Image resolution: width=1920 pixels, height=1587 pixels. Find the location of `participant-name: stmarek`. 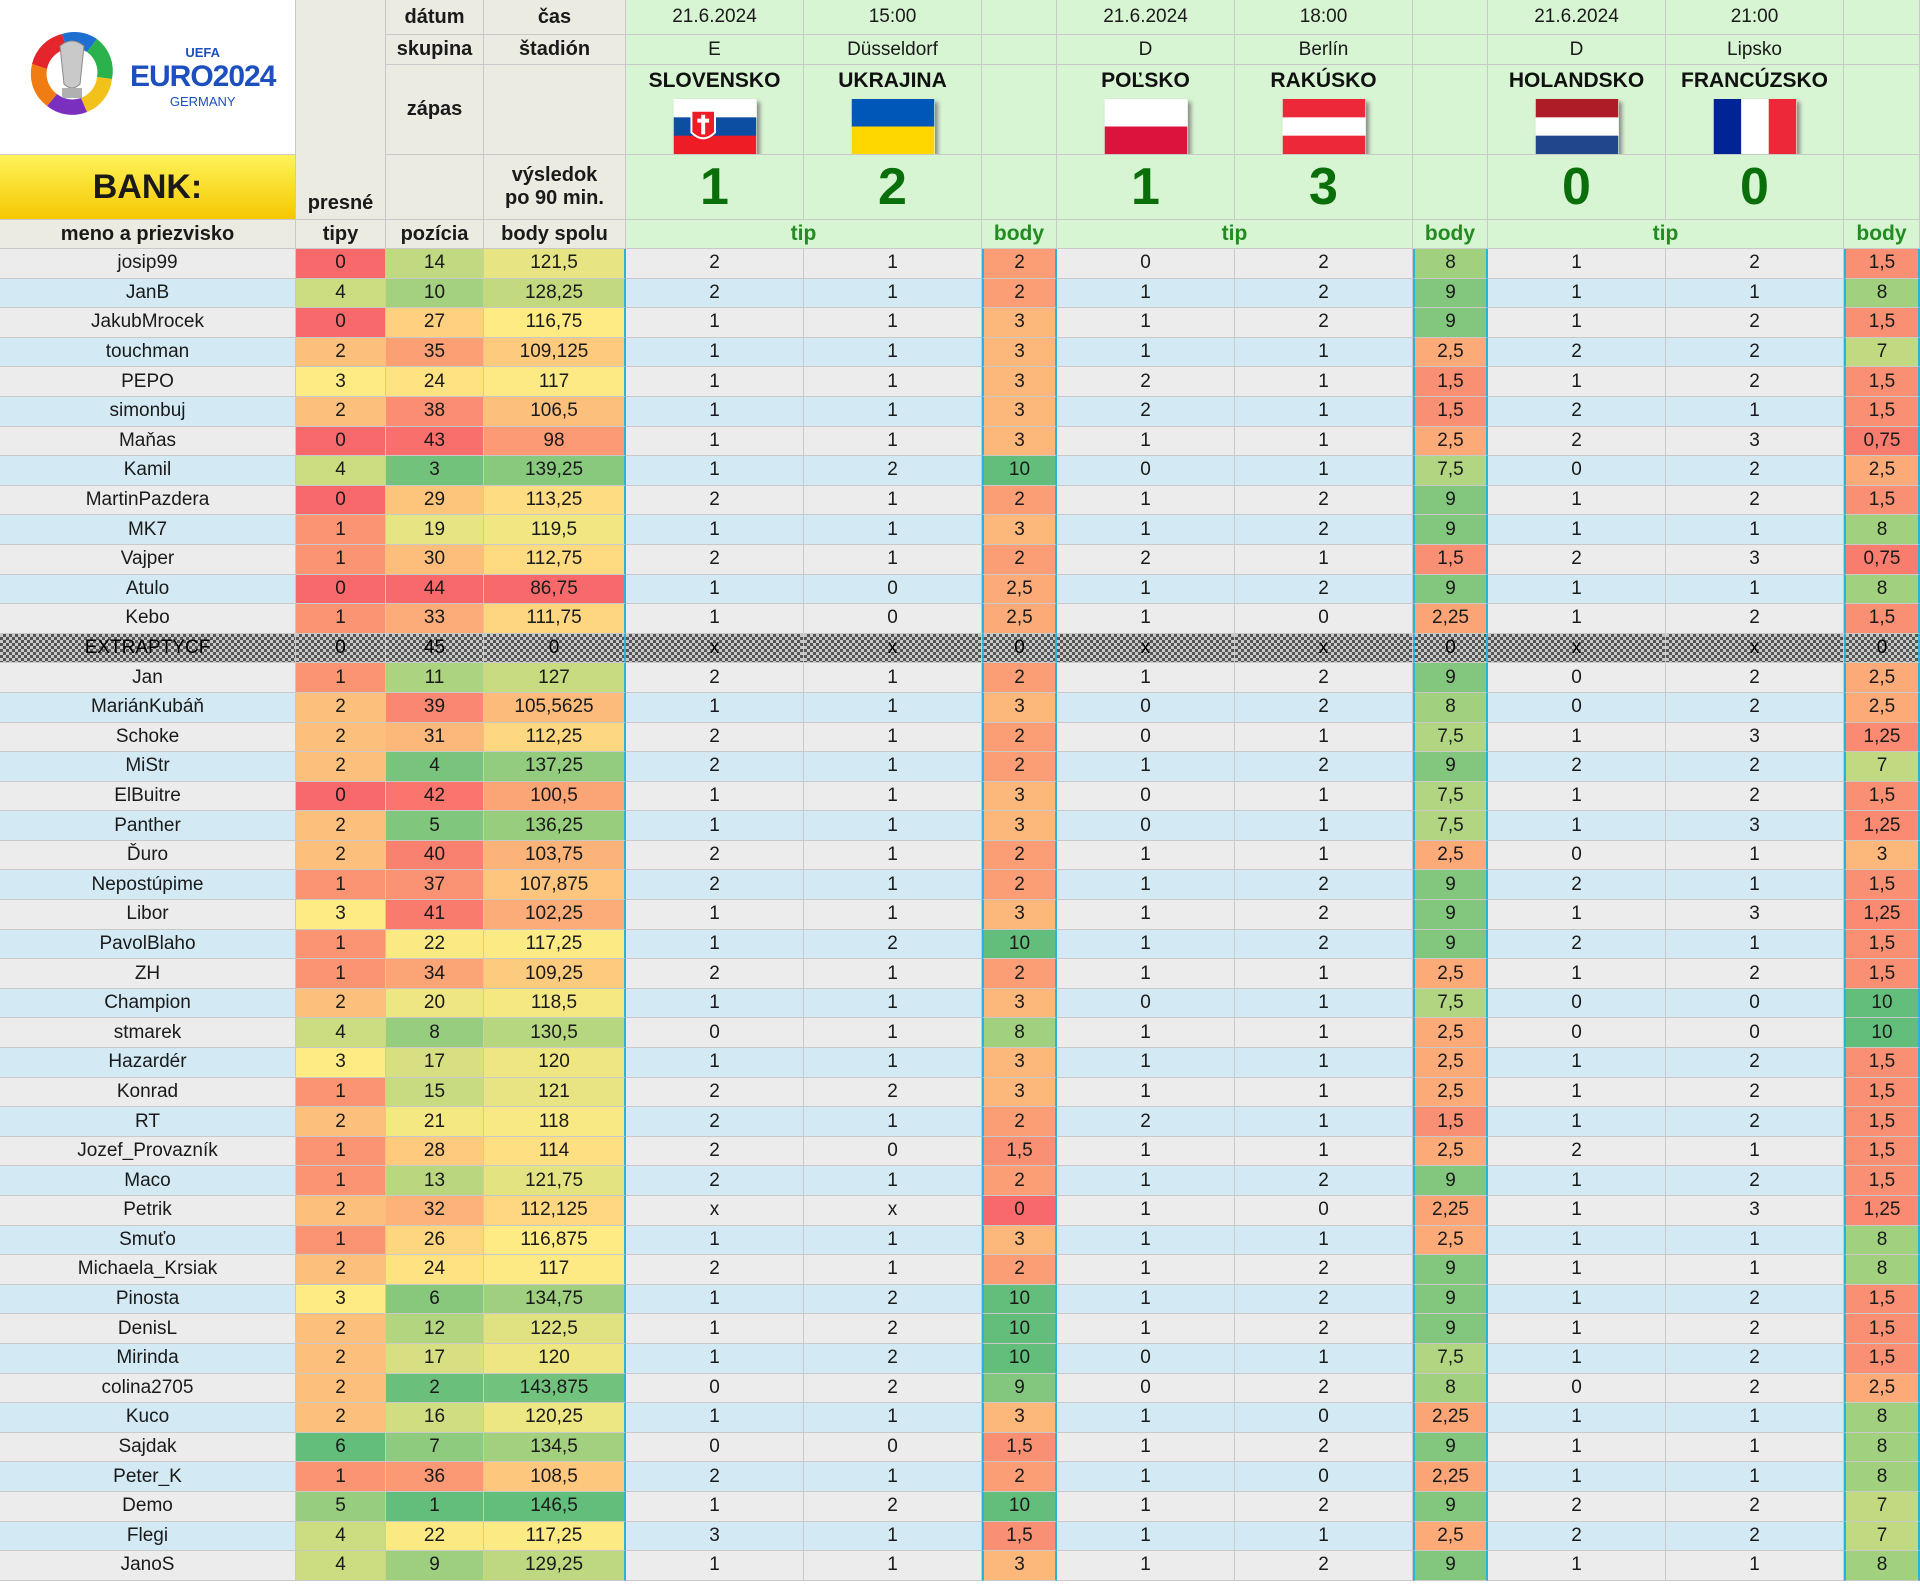

participant-name: stmarek is located at coordinates (148, 1033).